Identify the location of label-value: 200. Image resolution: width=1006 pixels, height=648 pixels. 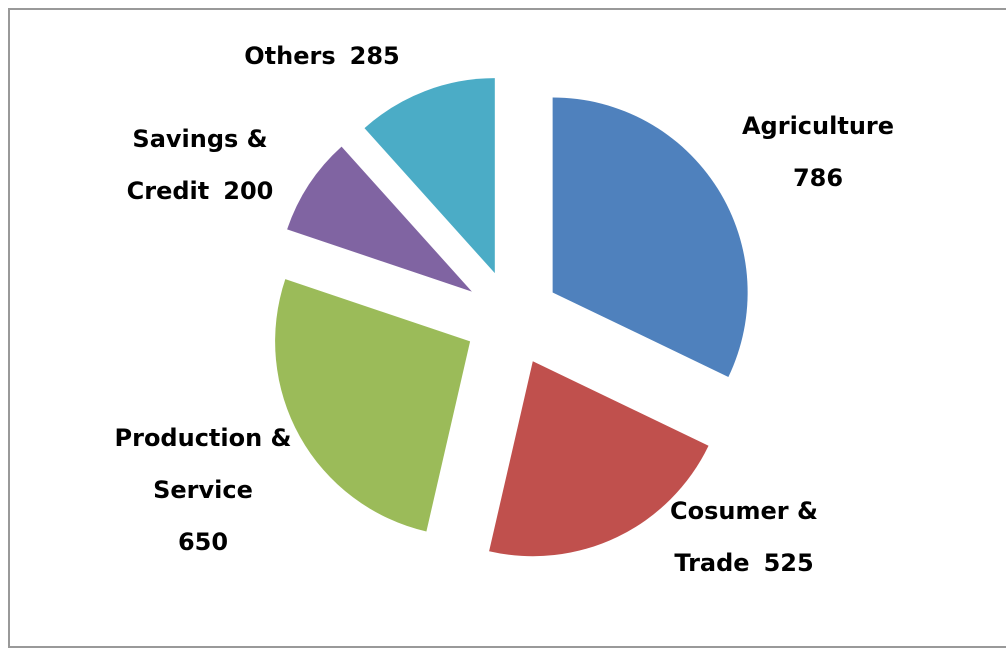
(248, 191).